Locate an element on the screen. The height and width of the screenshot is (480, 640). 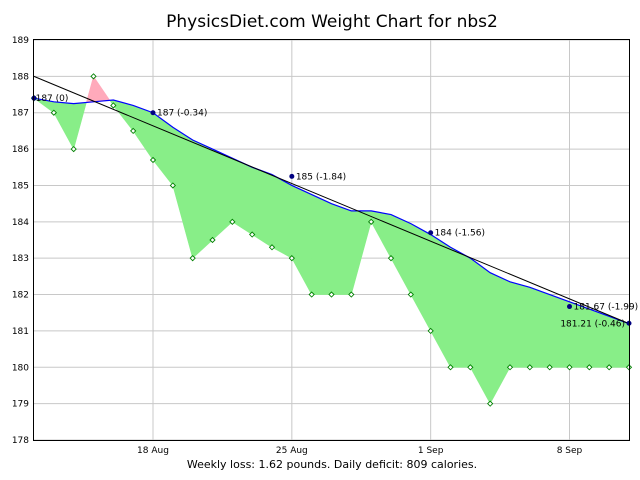
x-tick-label: 8 Sep is located at coordinates (570, 451).